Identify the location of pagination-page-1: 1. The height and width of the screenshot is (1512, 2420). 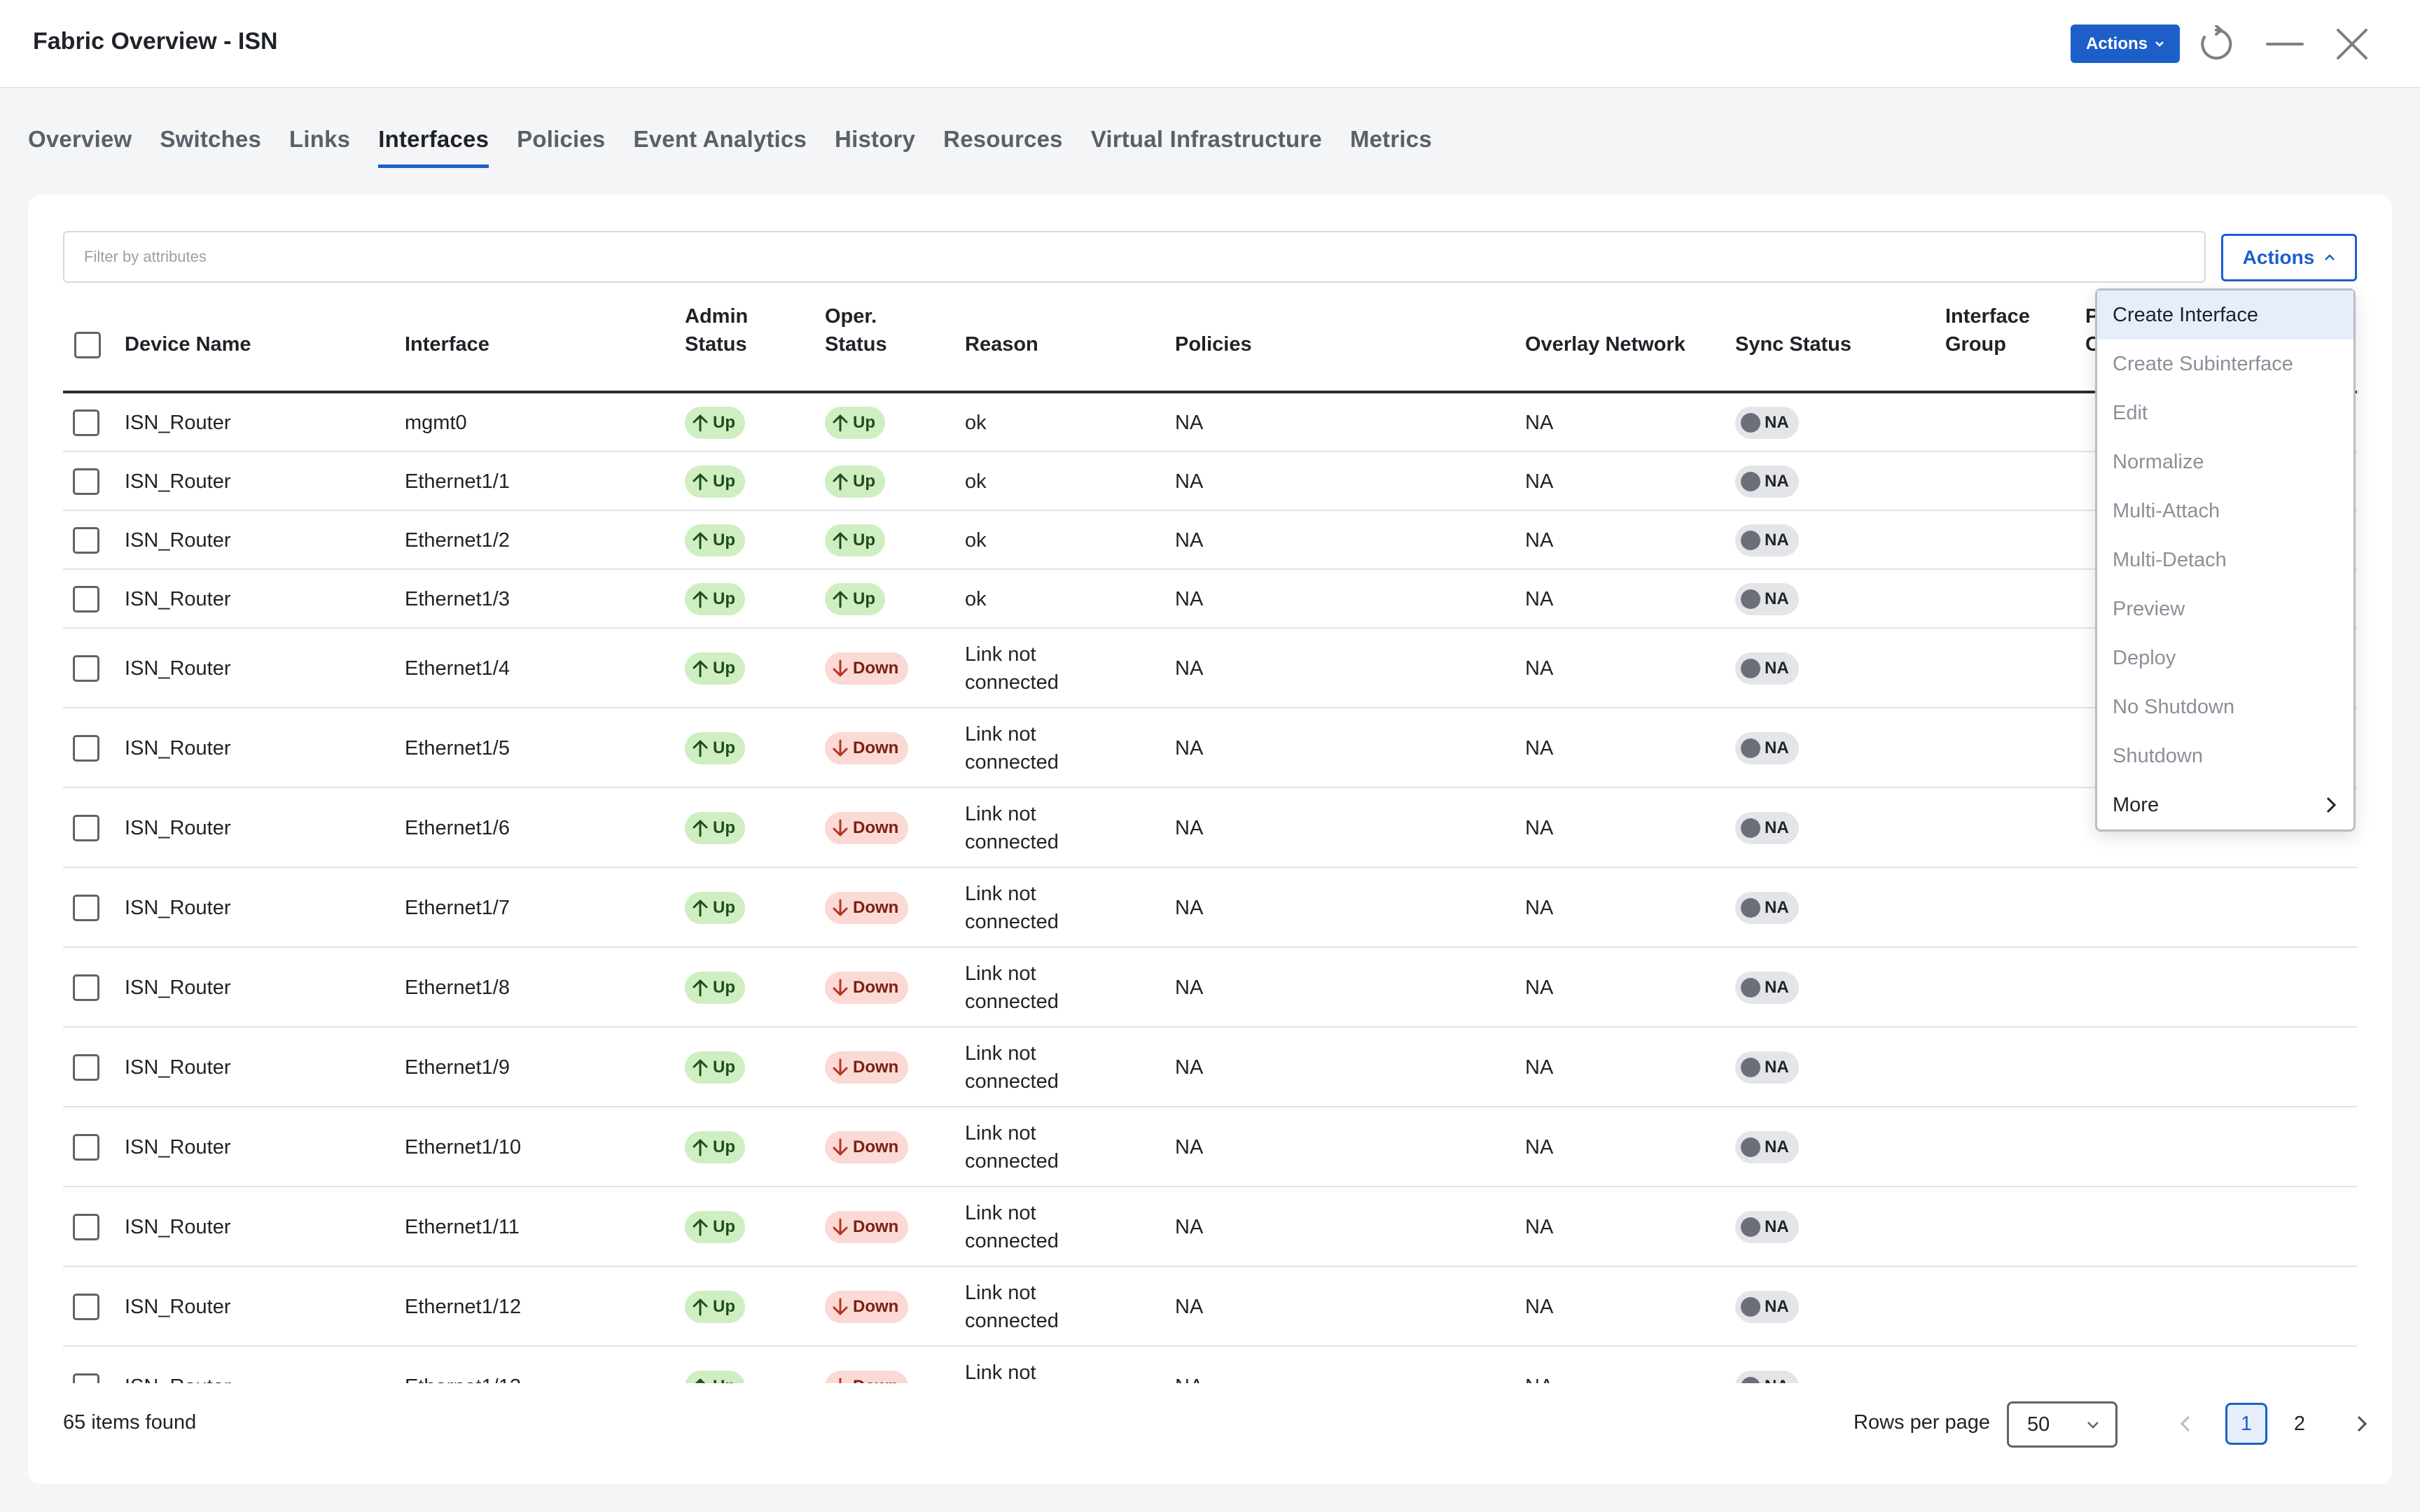
(2246, 1424).